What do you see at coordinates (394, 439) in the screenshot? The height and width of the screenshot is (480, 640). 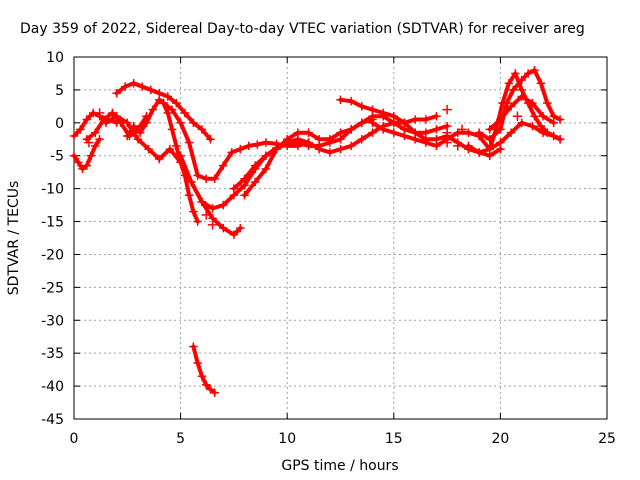 I see `x-tick-label: 15` at bounding box center [394, 439].